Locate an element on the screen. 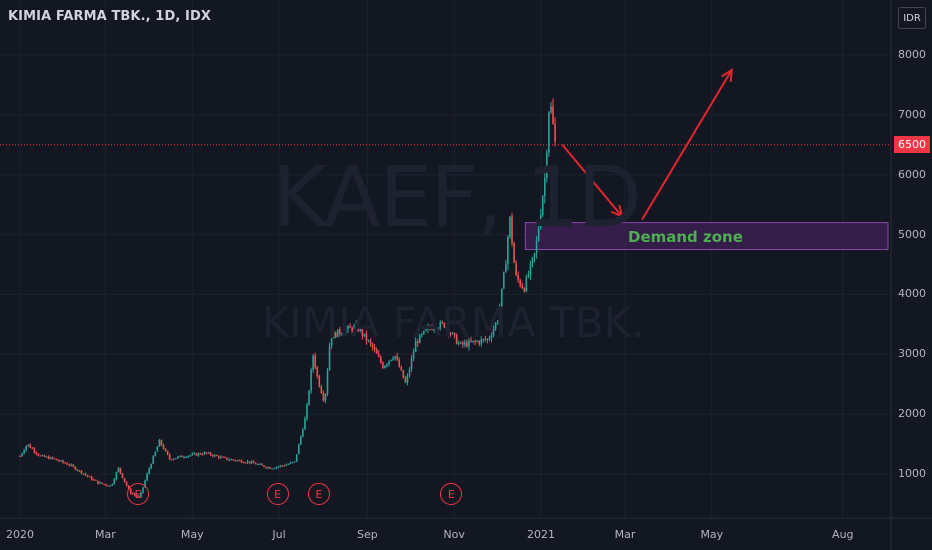 The image size is (932, 550). watermark-name: KIMIA FARMA TBK. is located at coordinates (453, 322).